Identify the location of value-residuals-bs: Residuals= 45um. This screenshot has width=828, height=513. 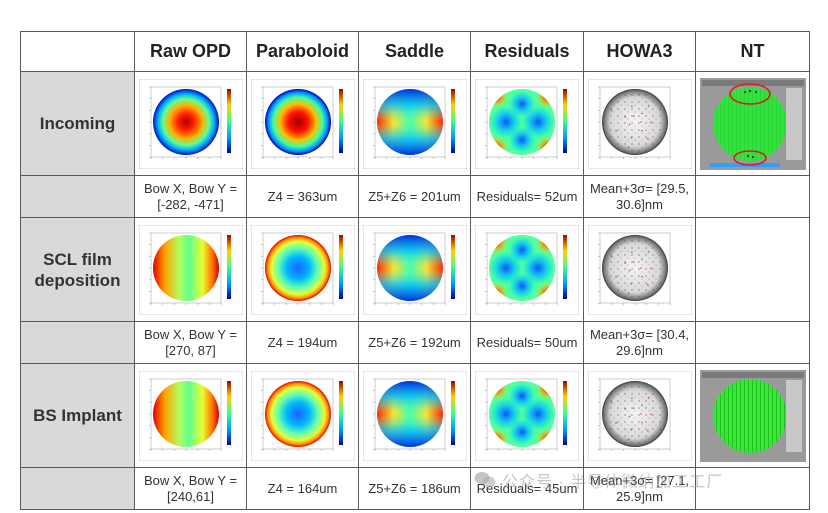
(527, 488).